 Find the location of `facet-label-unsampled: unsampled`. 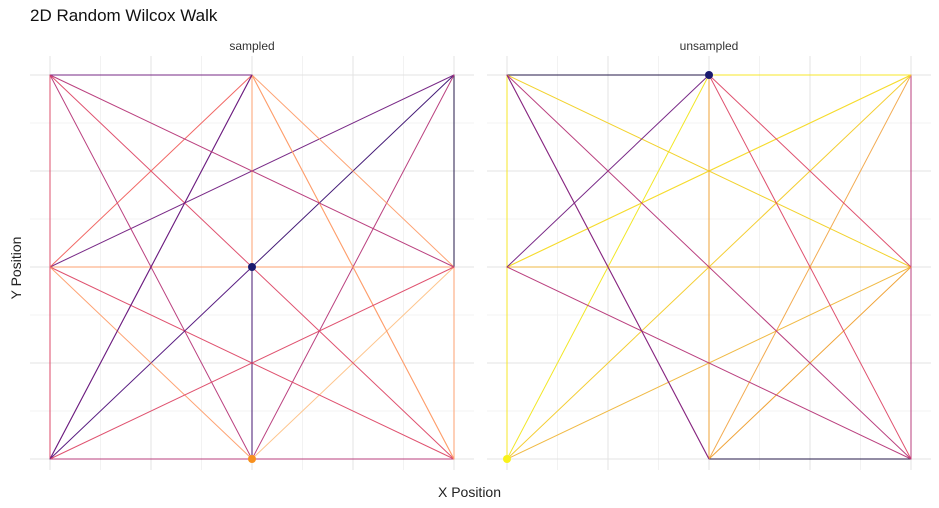

facet-label-unsampled: unsampled is located at coordinates (709, 46).